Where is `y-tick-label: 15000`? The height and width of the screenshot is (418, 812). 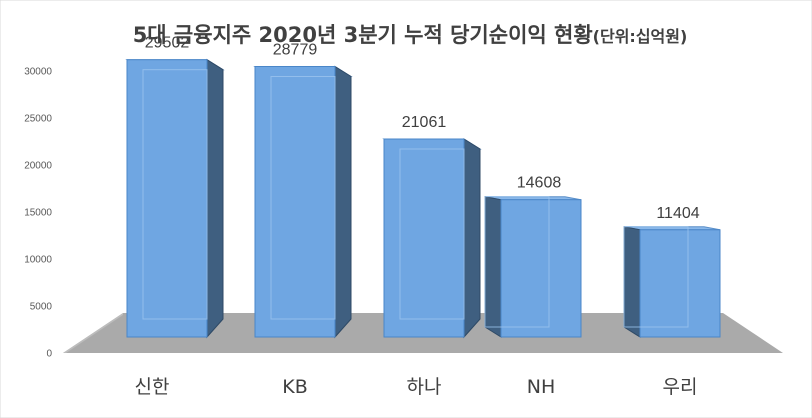
y-tick-label: 15000 is located at coordinates (38, 213).